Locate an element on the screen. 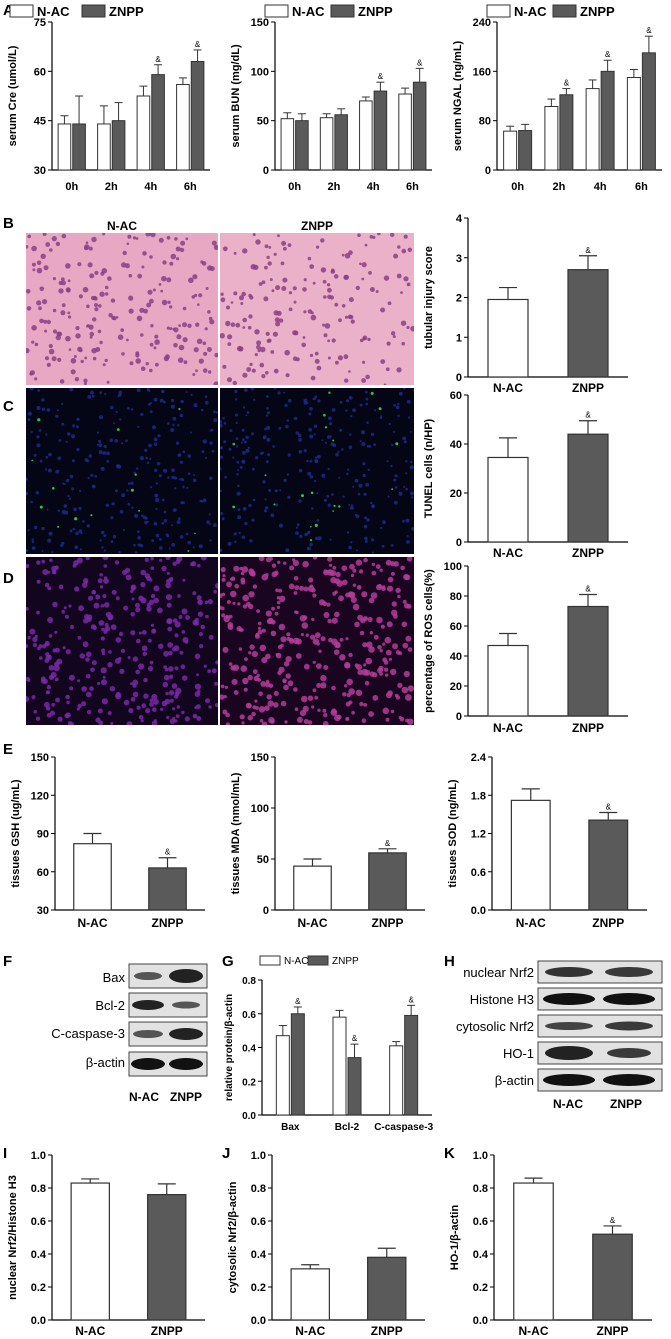 The image size is (671, 1339). blot-f-label-ccasp3: C-caspase-3 is located at coordinates (88, 1033).